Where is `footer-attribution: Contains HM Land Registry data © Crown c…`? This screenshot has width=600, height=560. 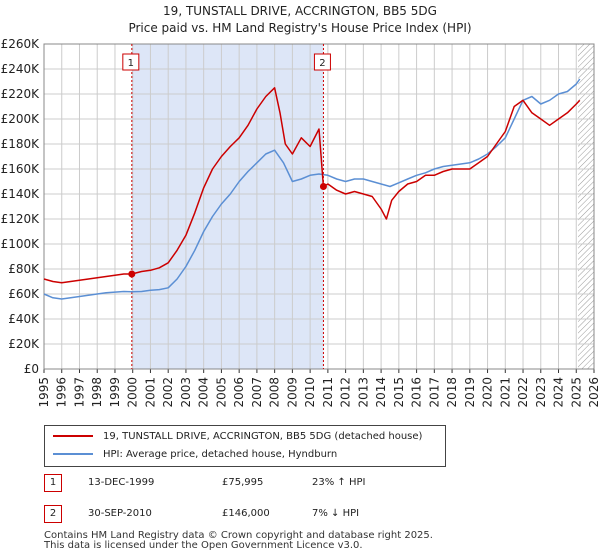 footer-attribution: Contains HM Land Registry data © Crown c… is located at coordinates (304, 541).